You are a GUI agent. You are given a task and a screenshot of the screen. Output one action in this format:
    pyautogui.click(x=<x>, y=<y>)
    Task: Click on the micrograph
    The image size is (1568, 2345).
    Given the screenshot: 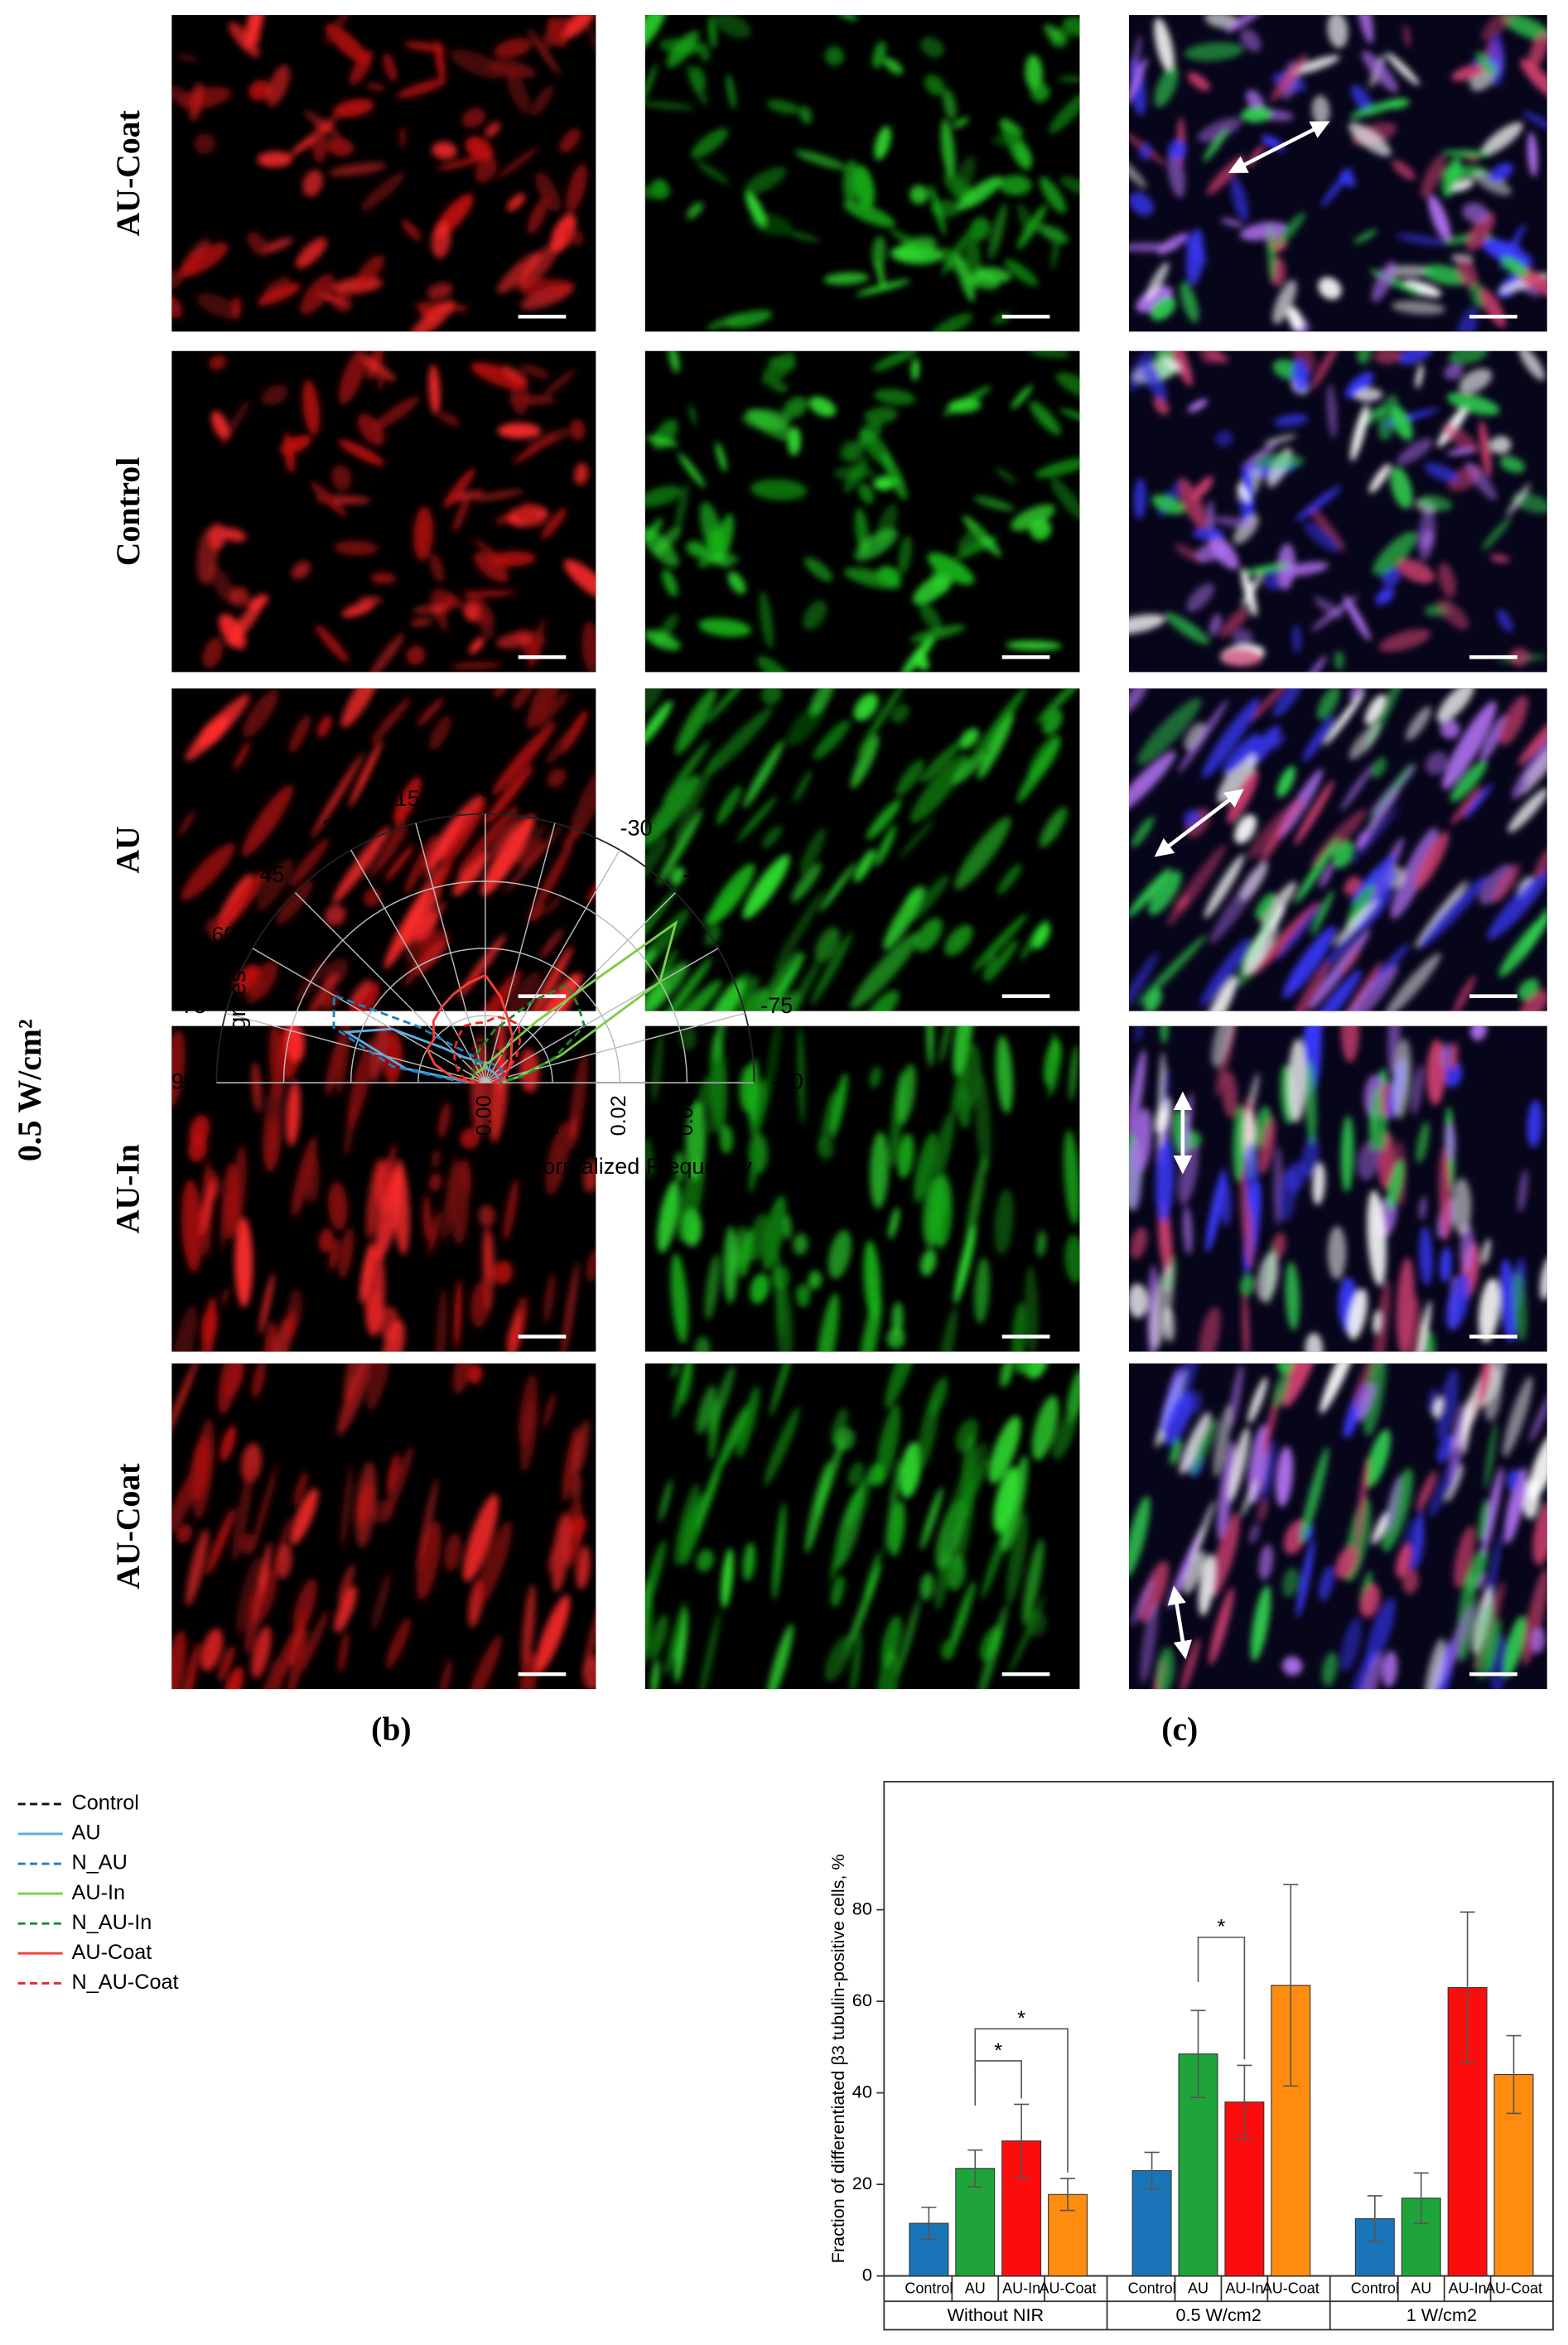 What is the action you would take?
    pyautogui.click(x=1337, y=1188)
    